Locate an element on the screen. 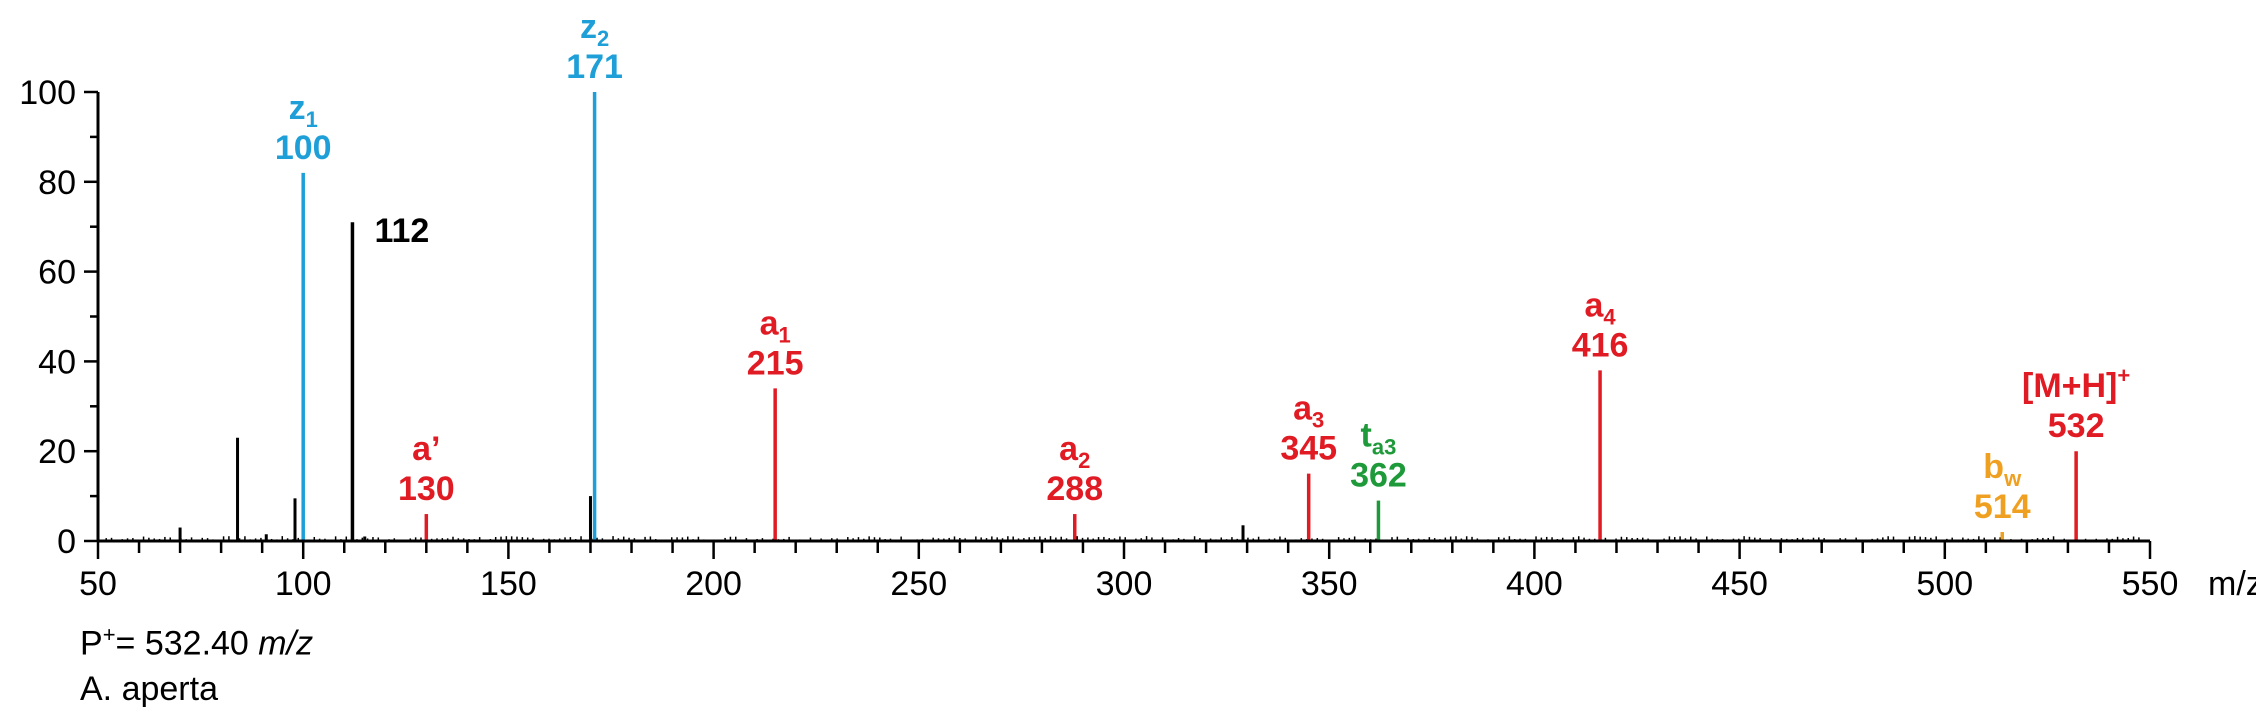 This screenshot has width=2256, height=719. peak-mass-label: 112 is located at coordinates (401, 231).